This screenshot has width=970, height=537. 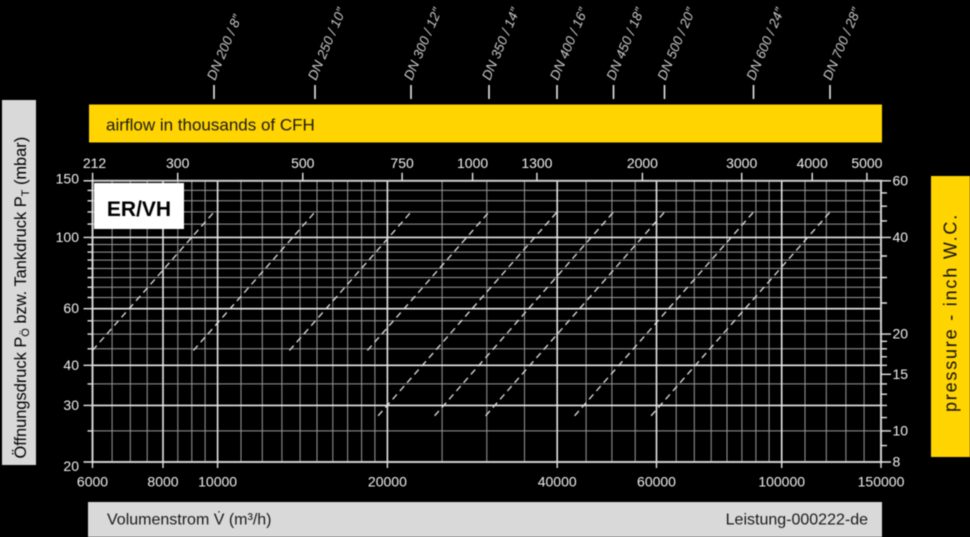 I want to click on svg-text: Leistung-000222-de, so click(x=797, y=520).